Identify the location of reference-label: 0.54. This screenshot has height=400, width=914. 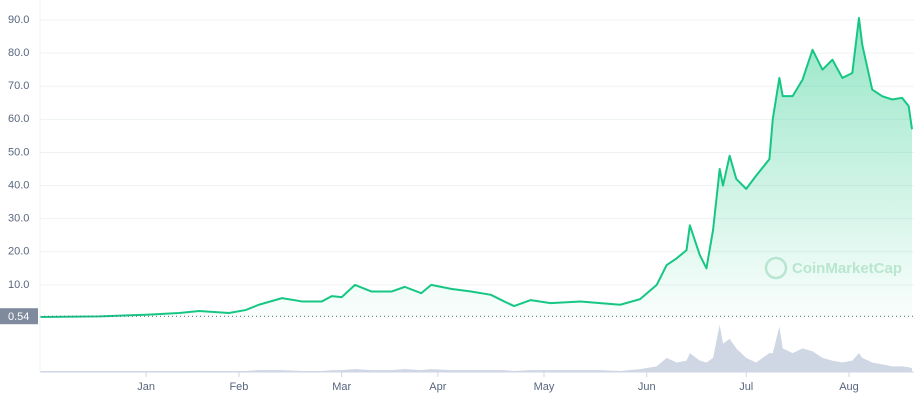
(18, 317).